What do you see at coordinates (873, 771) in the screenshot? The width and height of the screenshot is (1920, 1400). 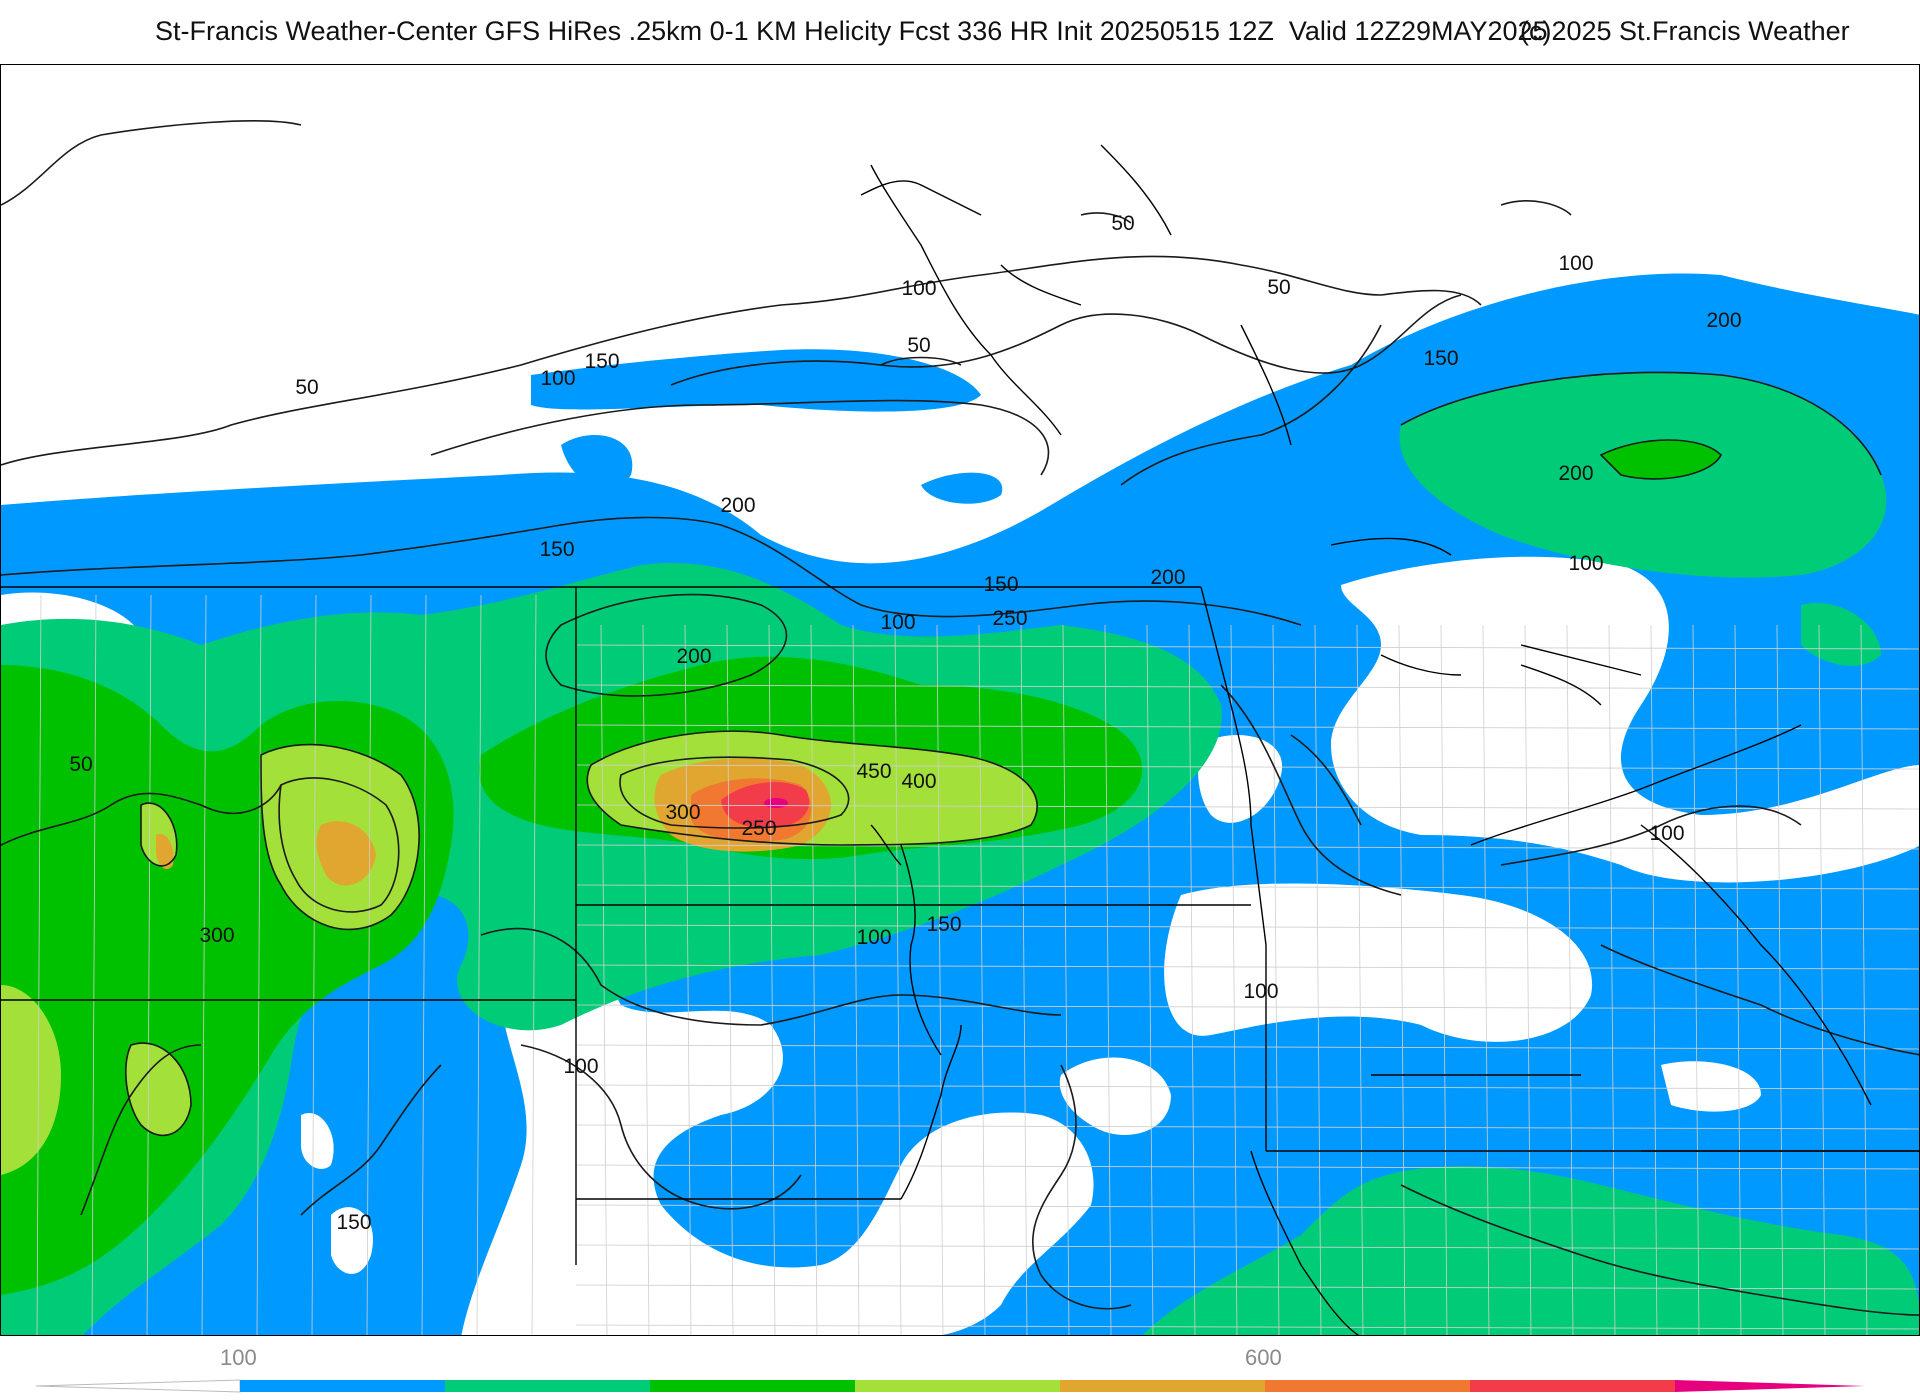 I see `contour-label: 450` at bounding box center [873, 771].